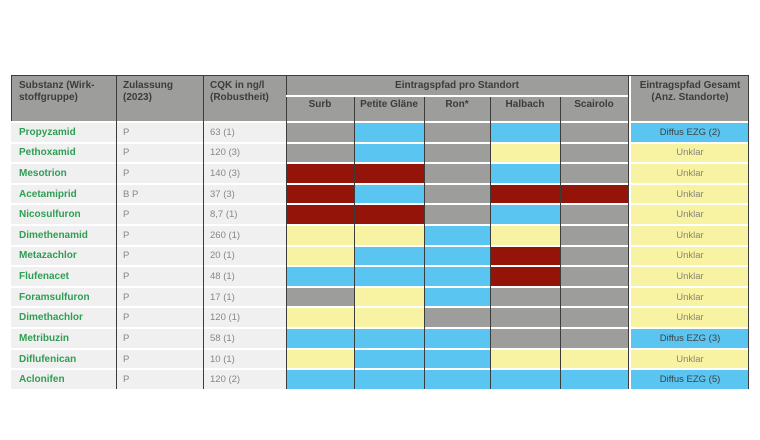  I want to click on column-header-cqk: CQK in ng/l (Robustheit), so click(244, 98).